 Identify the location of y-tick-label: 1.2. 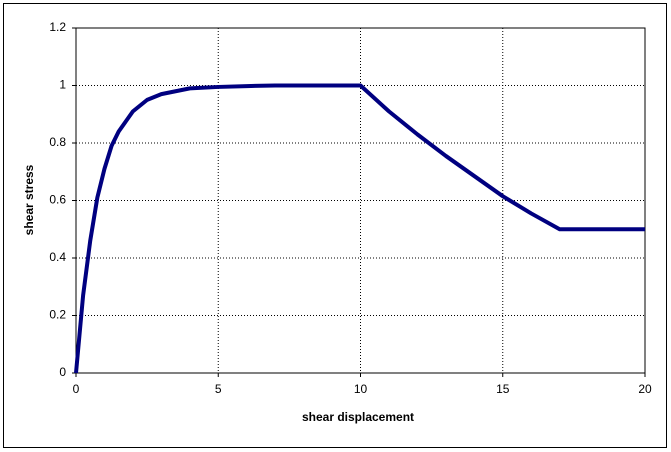
(57, 27).